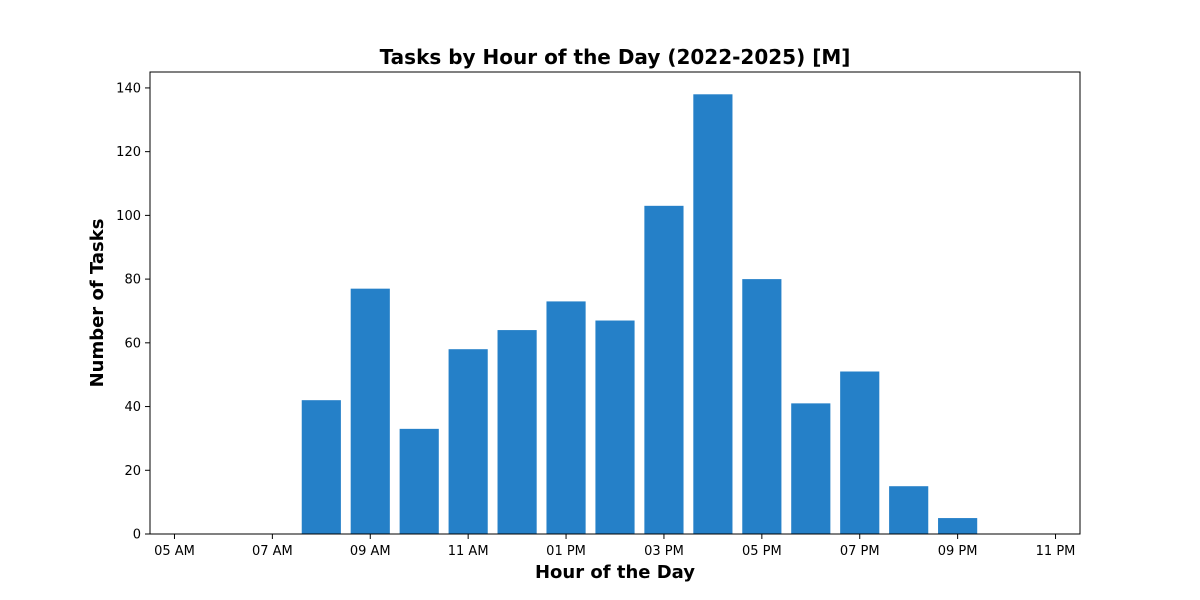 Image resolution: width=1200 pixels, height=600 pixels. Describe the element at coordinates (132, 343) in the screenshot. I see `y-tick-label: 60` at that location.